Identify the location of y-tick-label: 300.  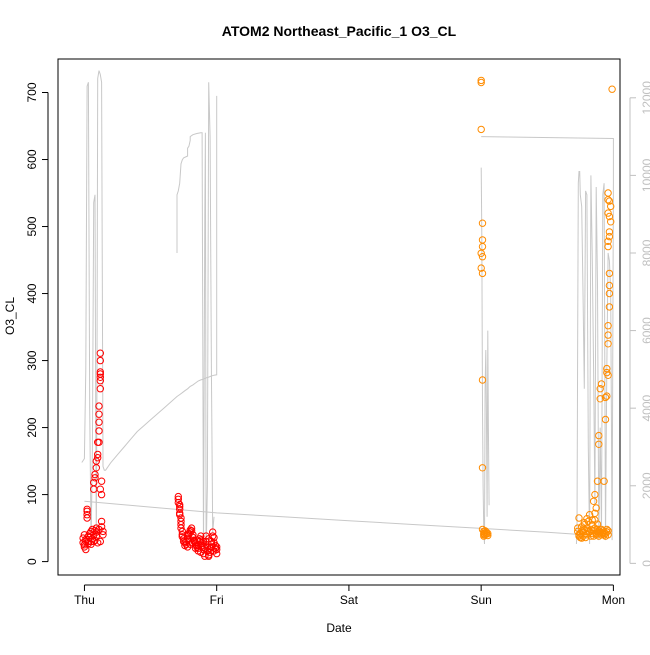
(32, 360).